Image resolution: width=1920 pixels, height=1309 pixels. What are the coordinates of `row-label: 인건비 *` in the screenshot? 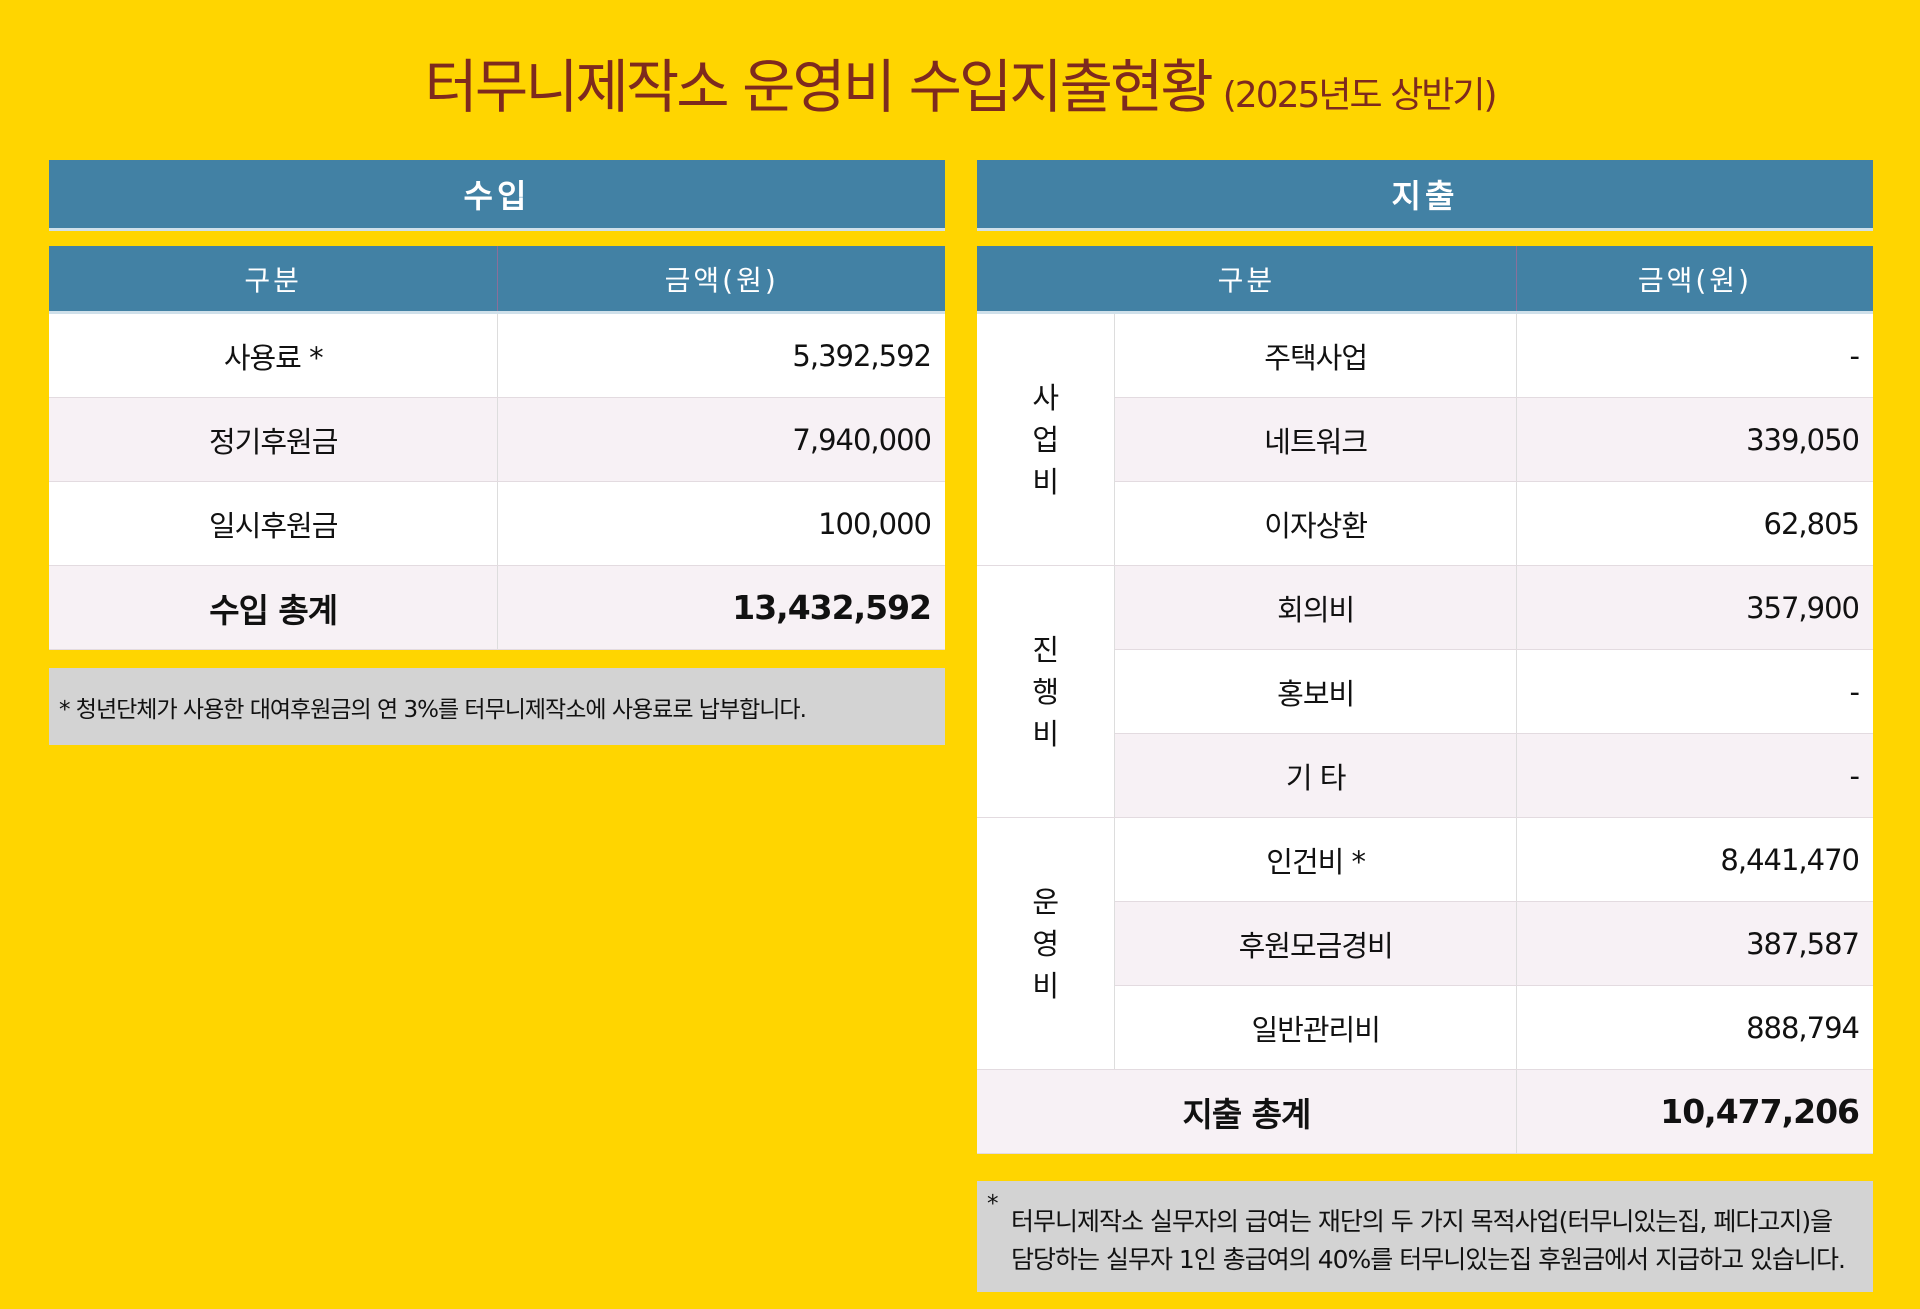 It's located at (1315, 859).